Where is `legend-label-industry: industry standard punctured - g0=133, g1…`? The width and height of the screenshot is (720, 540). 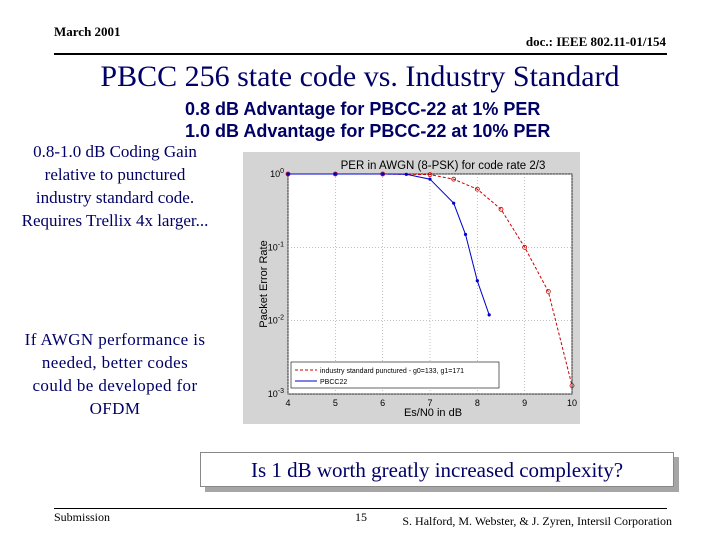
legend-label-industry: industry standard punctured - g0=133, g1… is located at coordinates (392, 371).